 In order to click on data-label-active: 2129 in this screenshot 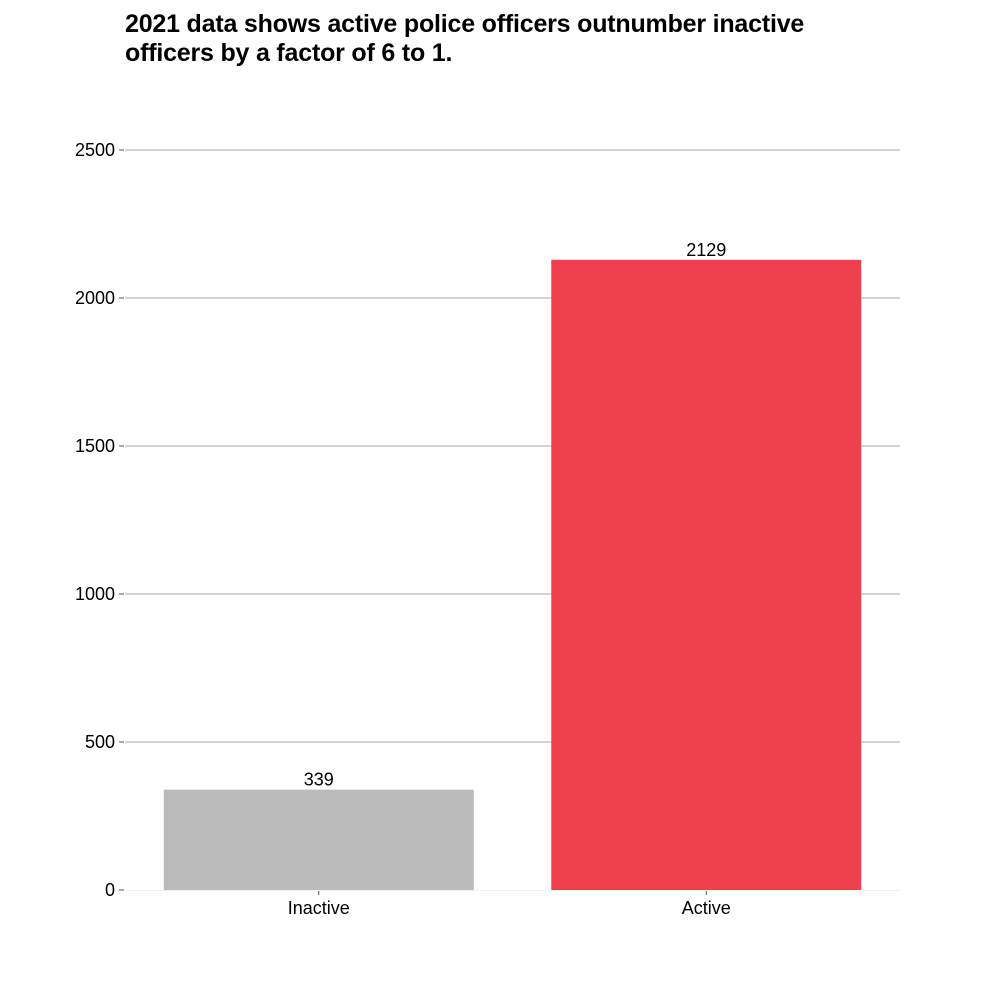, I will do `click(706, 250)`.